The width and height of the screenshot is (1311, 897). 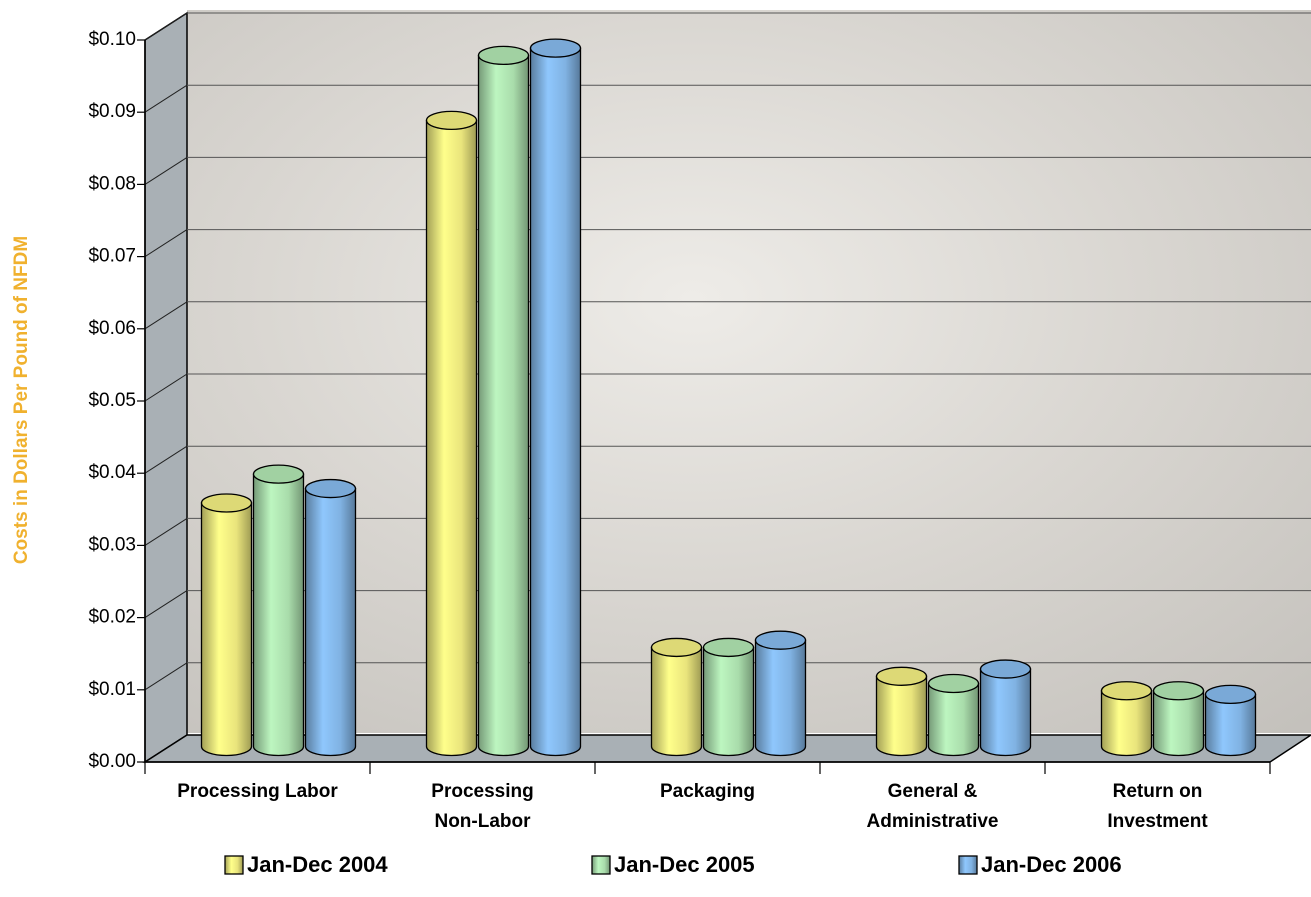 What do you see at coordinates (933, 806) in the screenshot?
I see `x-tick-label: General & Administrative` at bounding box center [933, 806].